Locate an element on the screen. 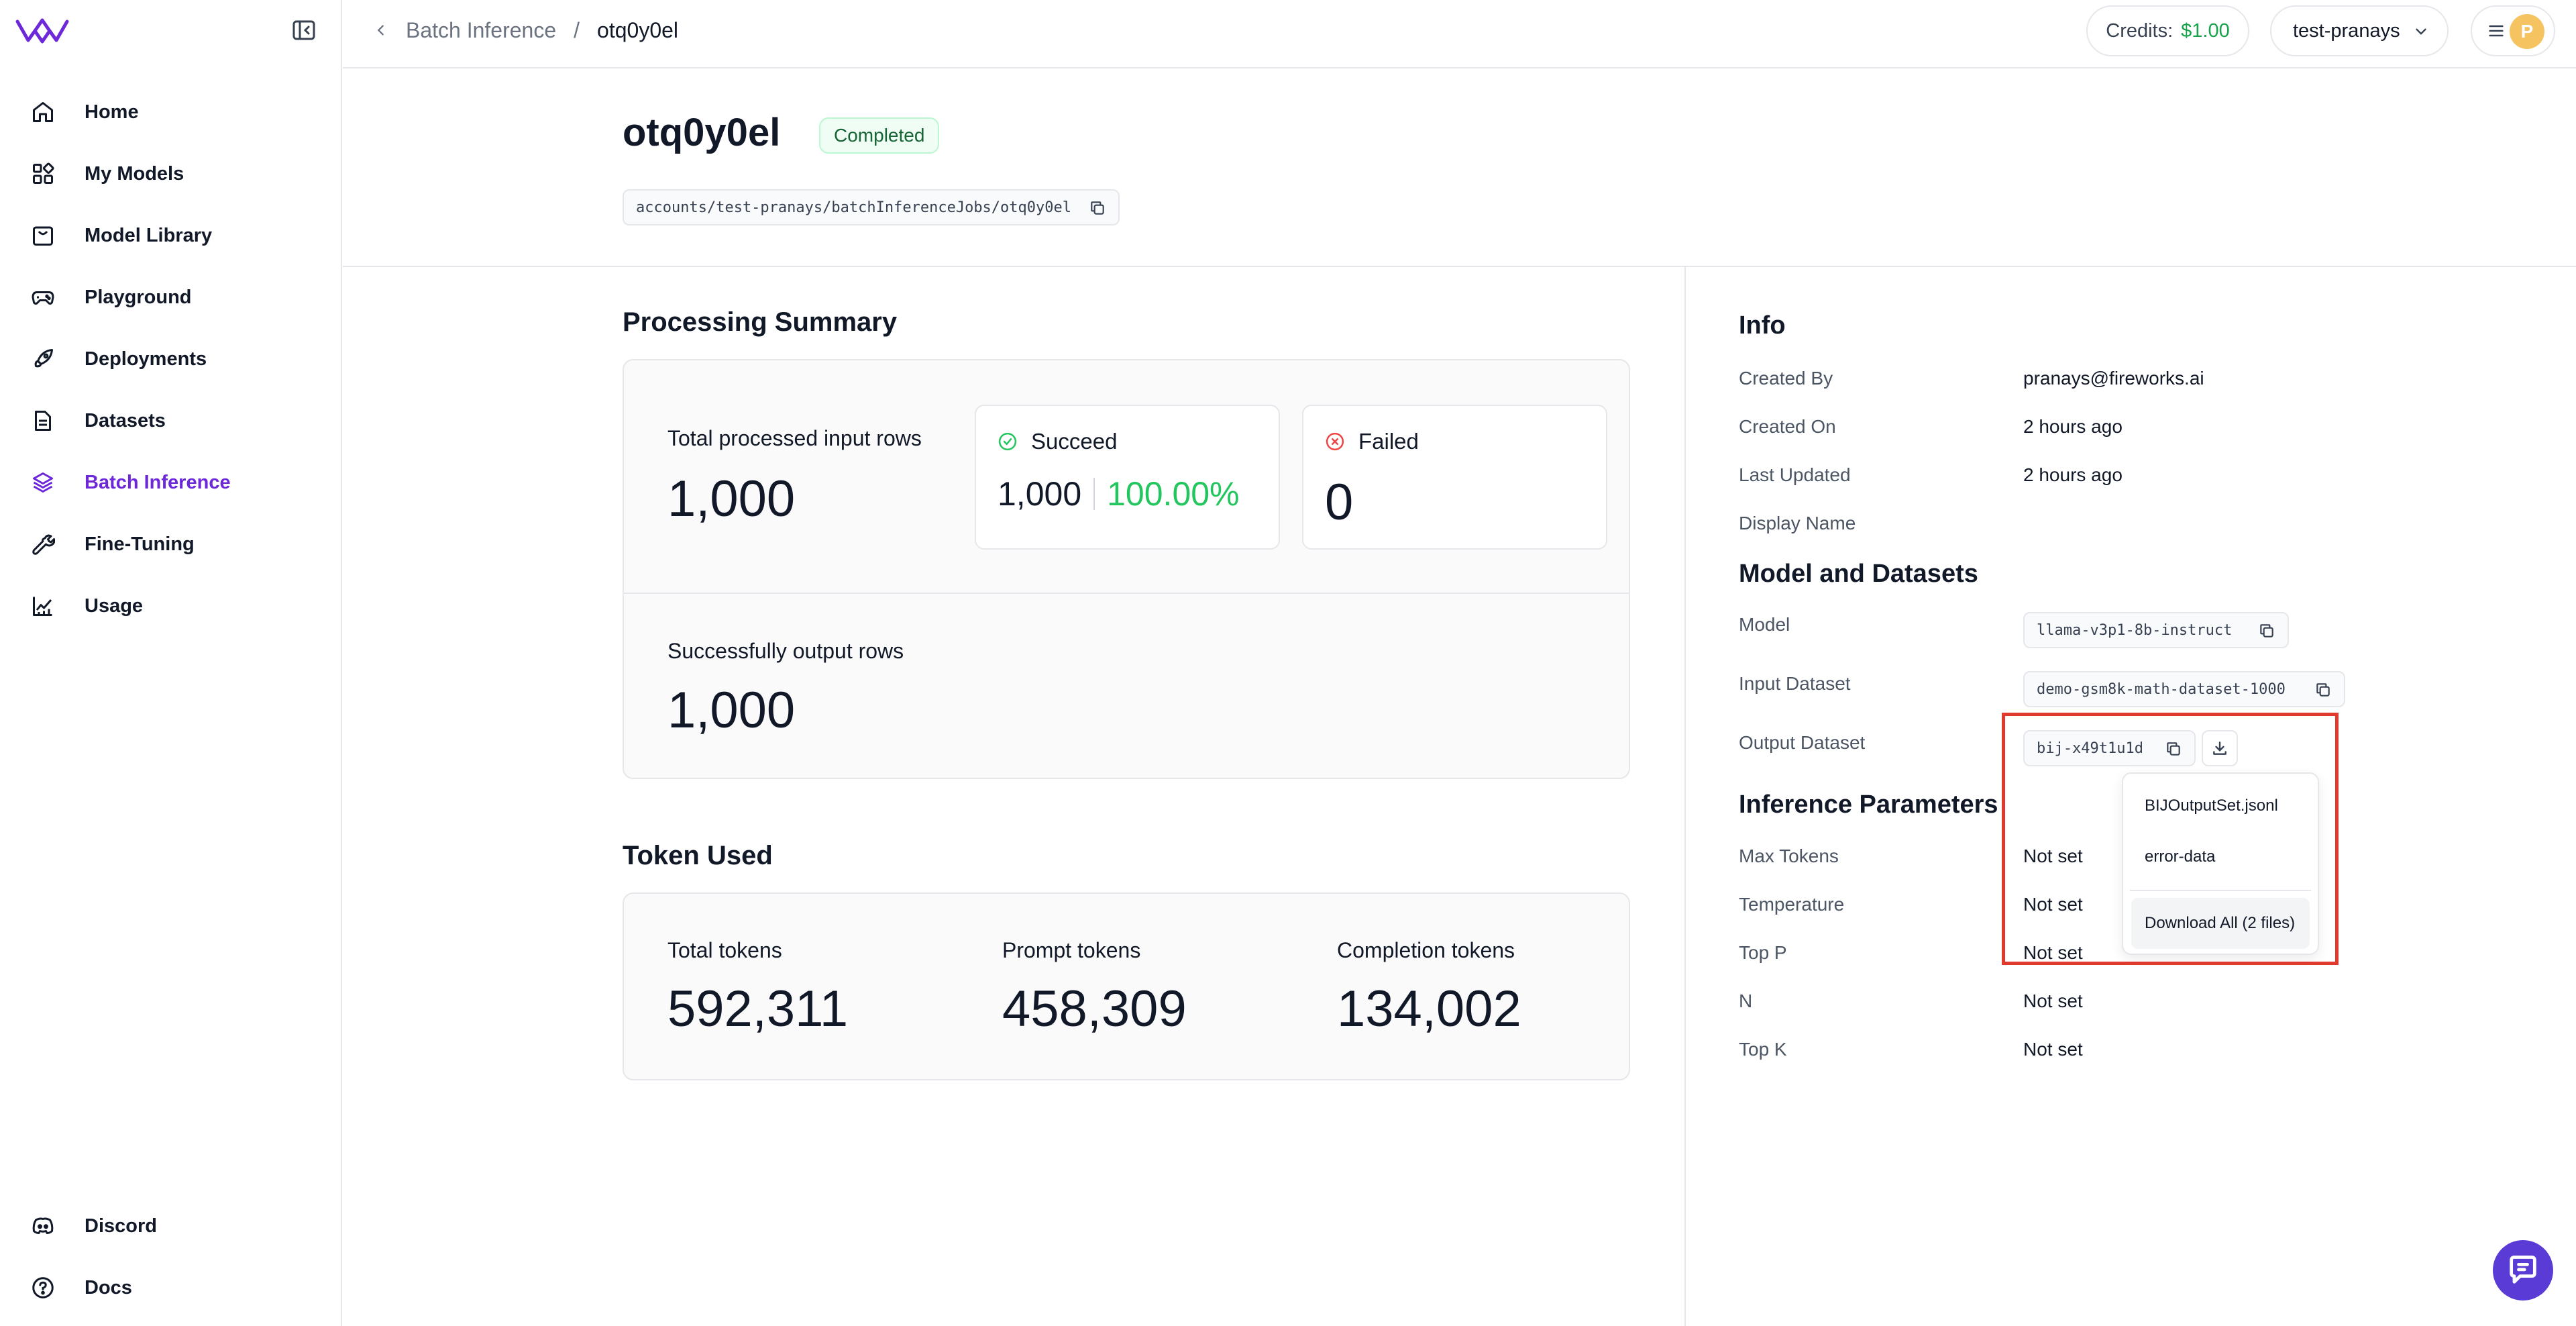  sidebar-item-label: Usage is located at coordinates (114, 606).